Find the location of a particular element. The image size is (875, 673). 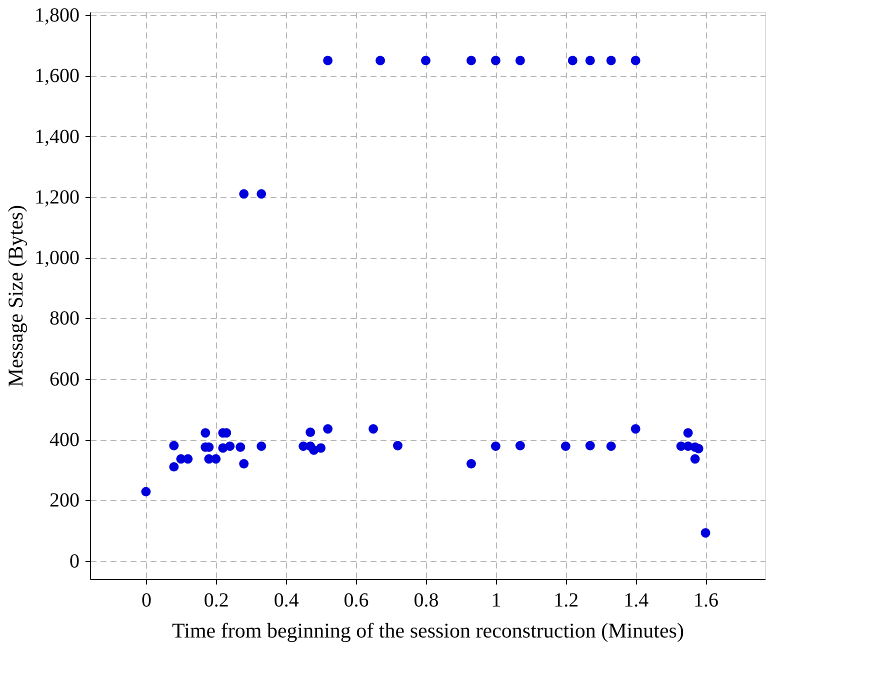

y-tick-label: 0 is located at coordinates (75, 561).